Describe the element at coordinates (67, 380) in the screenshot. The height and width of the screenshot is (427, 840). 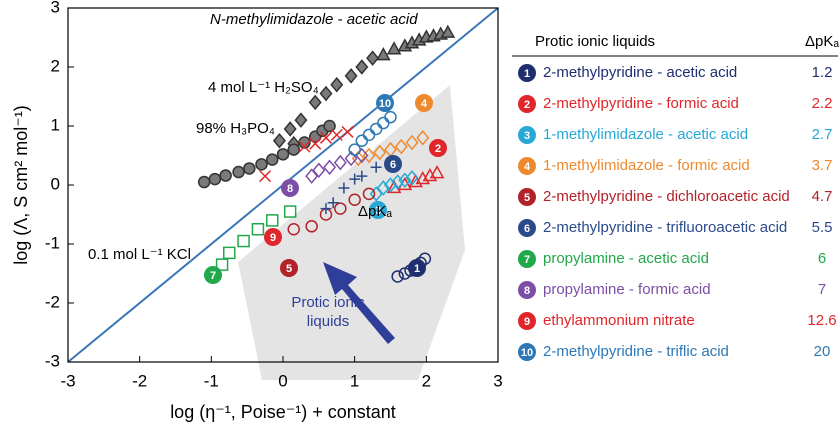
I see `x-tick-label: -3` at that location.